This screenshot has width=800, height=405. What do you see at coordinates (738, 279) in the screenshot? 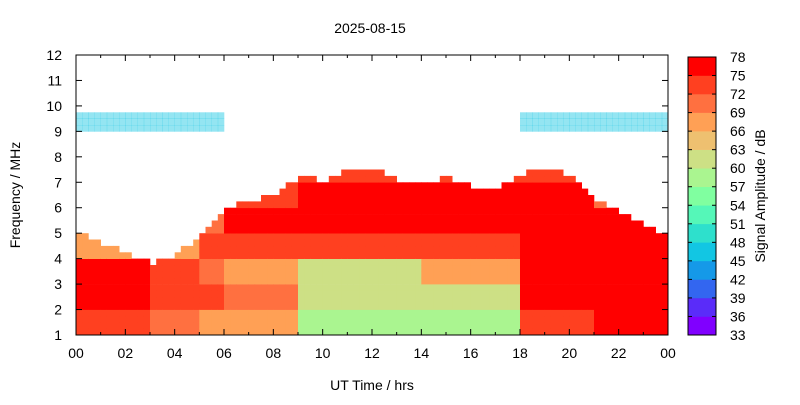
I see `colorbar-tick-label: 42` at bounding box center [738, 279].